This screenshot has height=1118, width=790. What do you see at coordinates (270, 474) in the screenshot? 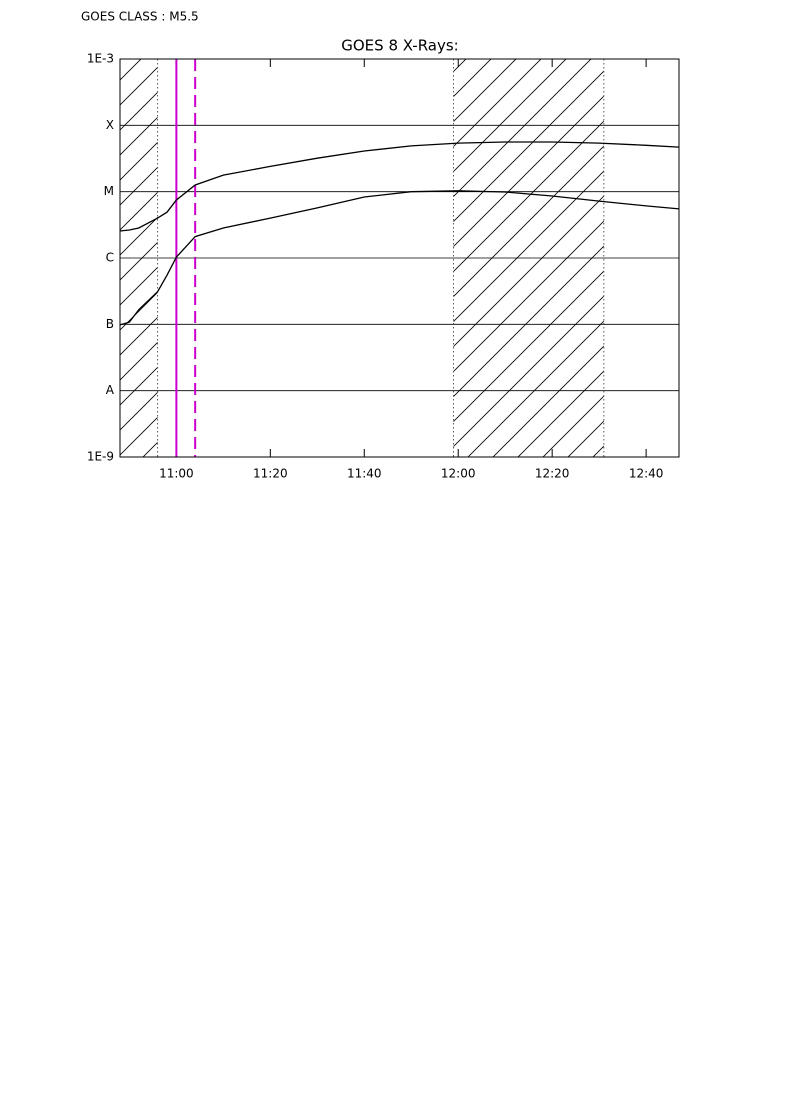
I see `x-tick-label: 11:20` at bounding box center [270, 474].